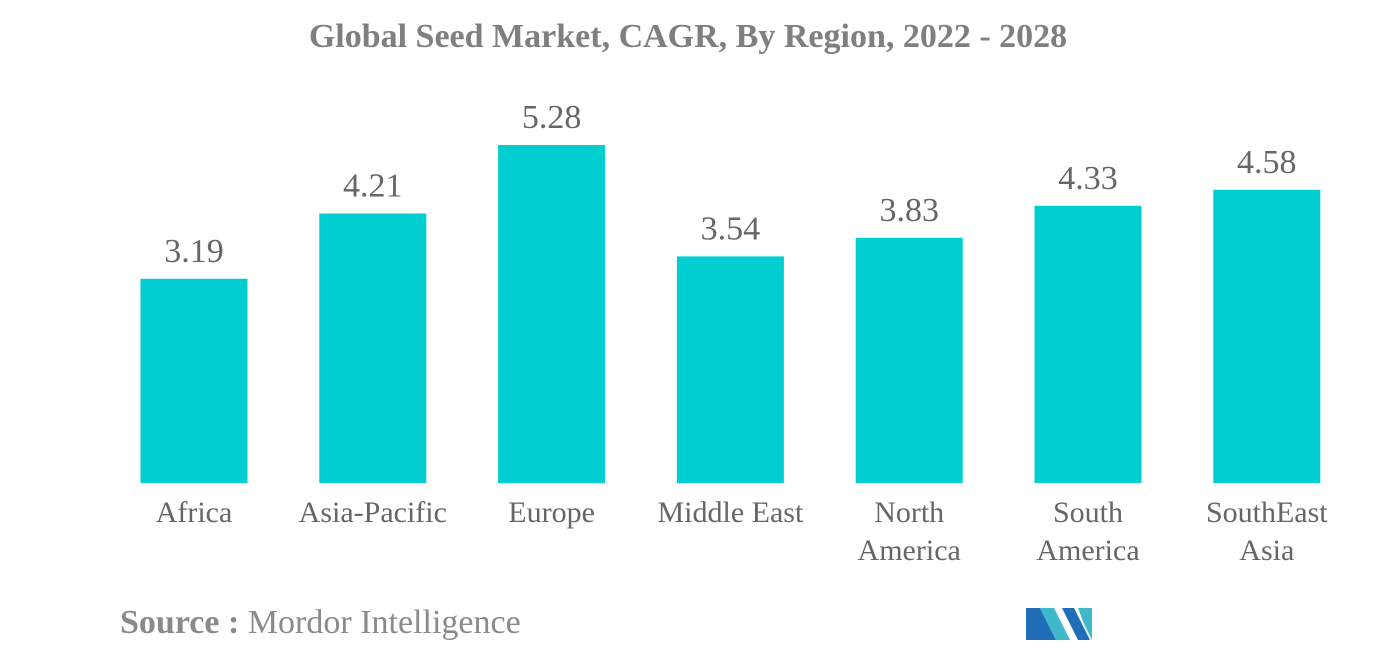 Image resolution: width=1376 pixels, height=665 pixels. What do you see at coordinates (180, 622) in the screenshot?
I see `source-label: Source :` at bounding box center [180, 622].